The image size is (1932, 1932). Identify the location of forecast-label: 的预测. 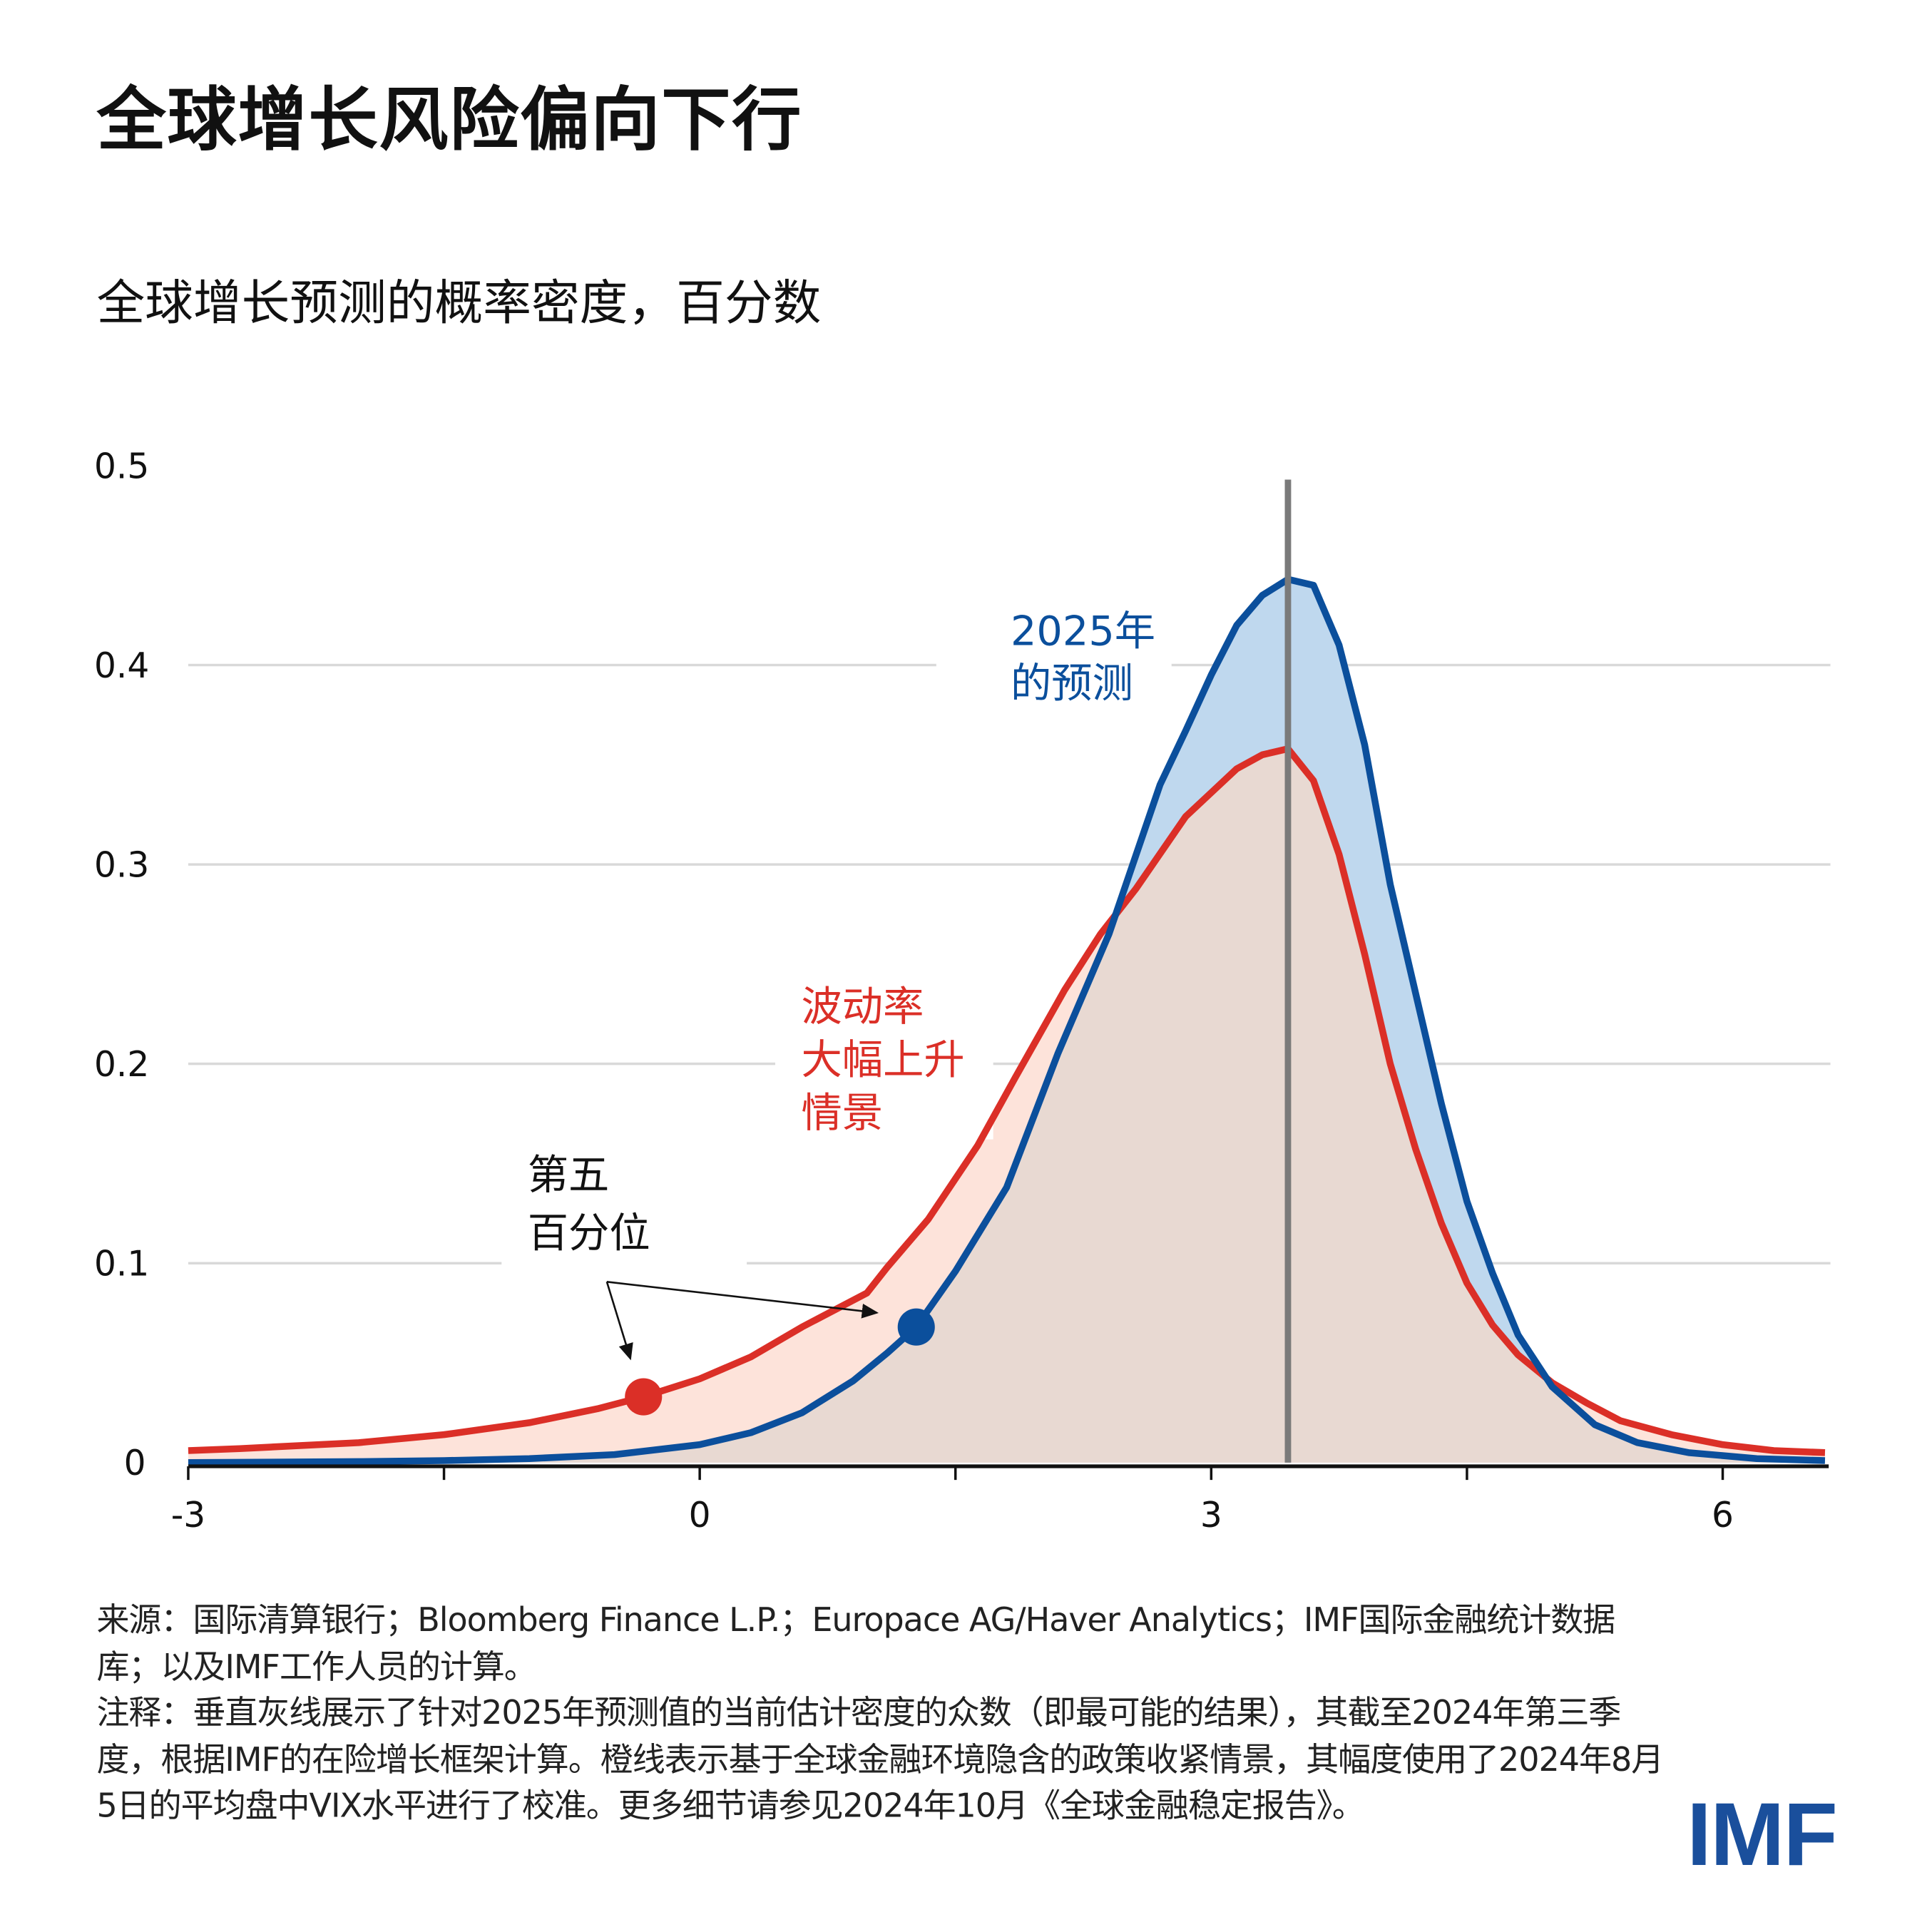
(1072, 683).